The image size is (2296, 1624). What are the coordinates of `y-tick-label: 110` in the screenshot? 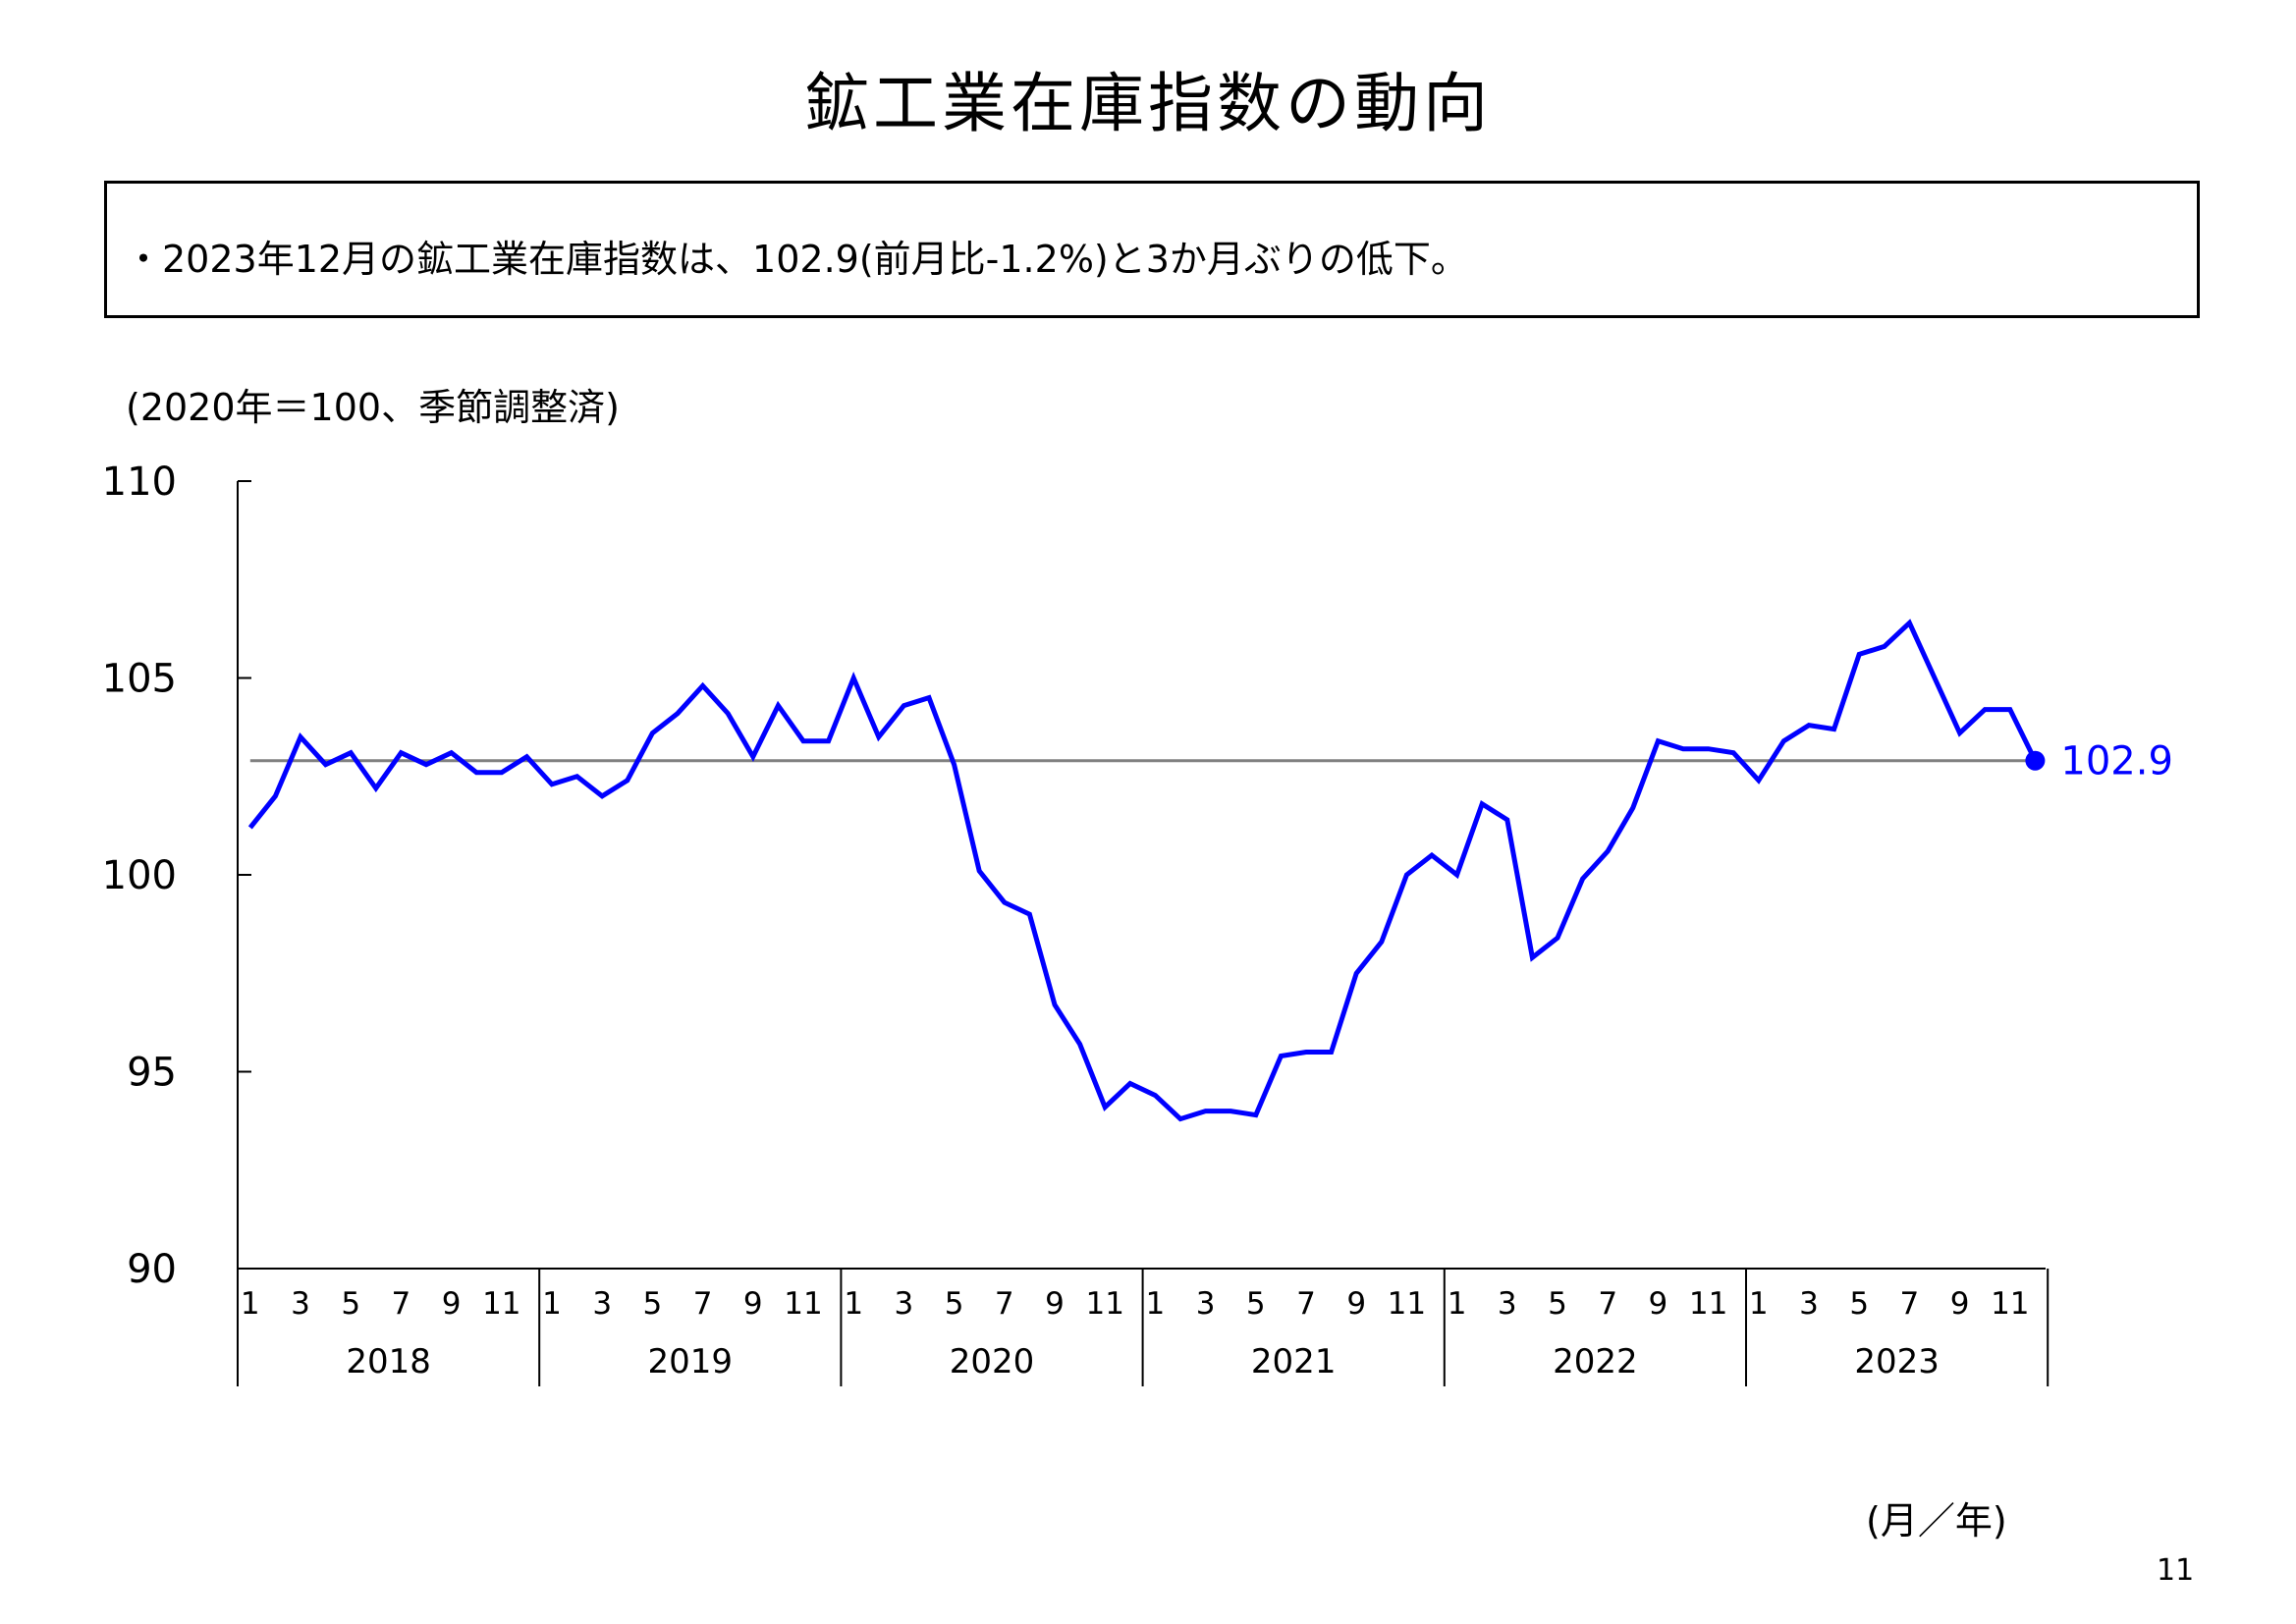 It's located at (139, 482).